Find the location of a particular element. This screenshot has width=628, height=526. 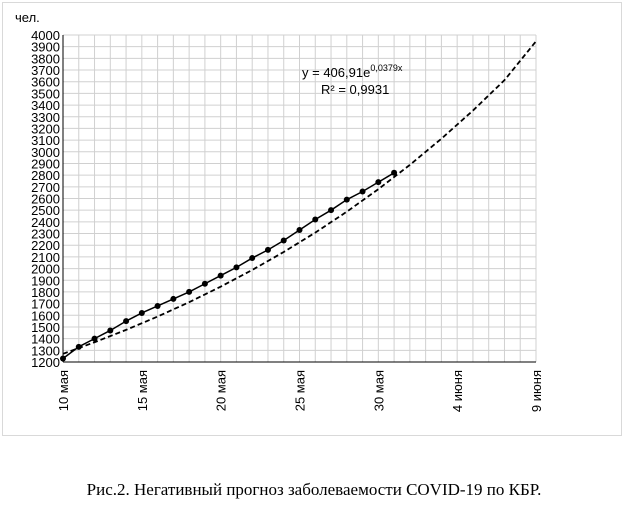

x-tick-label: 4 июня is located at coordinates (457, 391).